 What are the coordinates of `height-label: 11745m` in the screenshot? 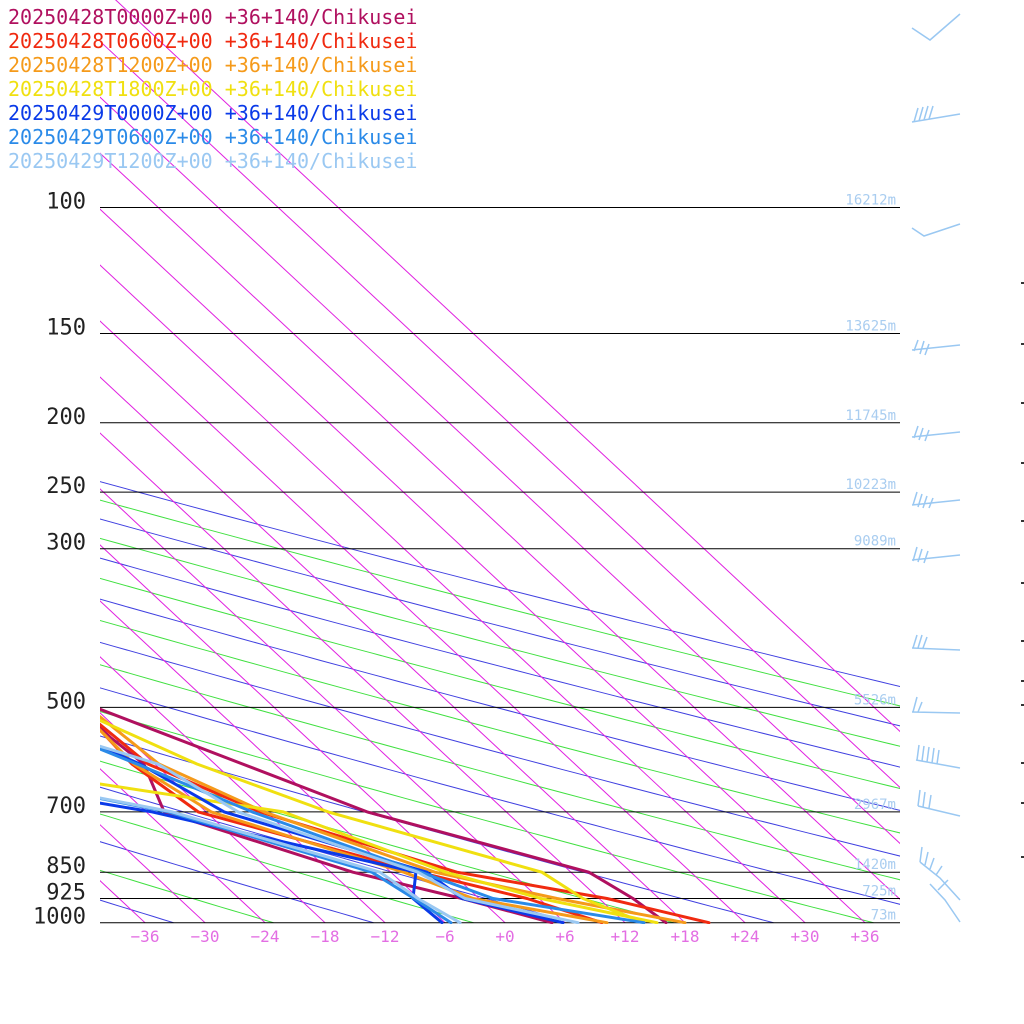 It's located at (870, 416).